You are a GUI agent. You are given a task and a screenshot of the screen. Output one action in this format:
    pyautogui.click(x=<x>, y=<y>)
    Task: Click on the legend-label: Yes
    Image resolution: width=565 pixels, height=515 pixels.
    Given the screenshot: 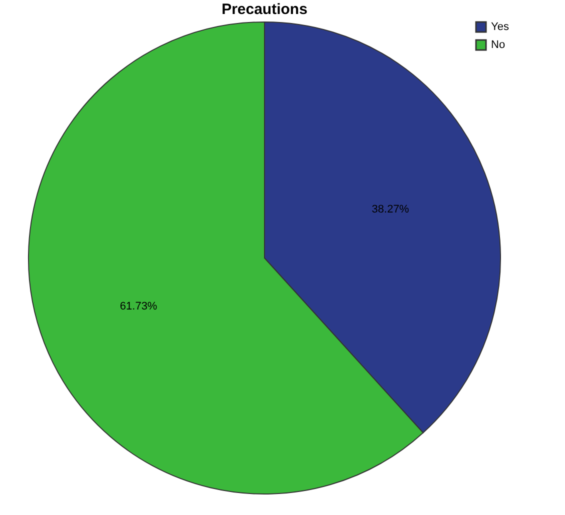 What is the action you would take?
    pyautogui.click(x=500, y=27)
    